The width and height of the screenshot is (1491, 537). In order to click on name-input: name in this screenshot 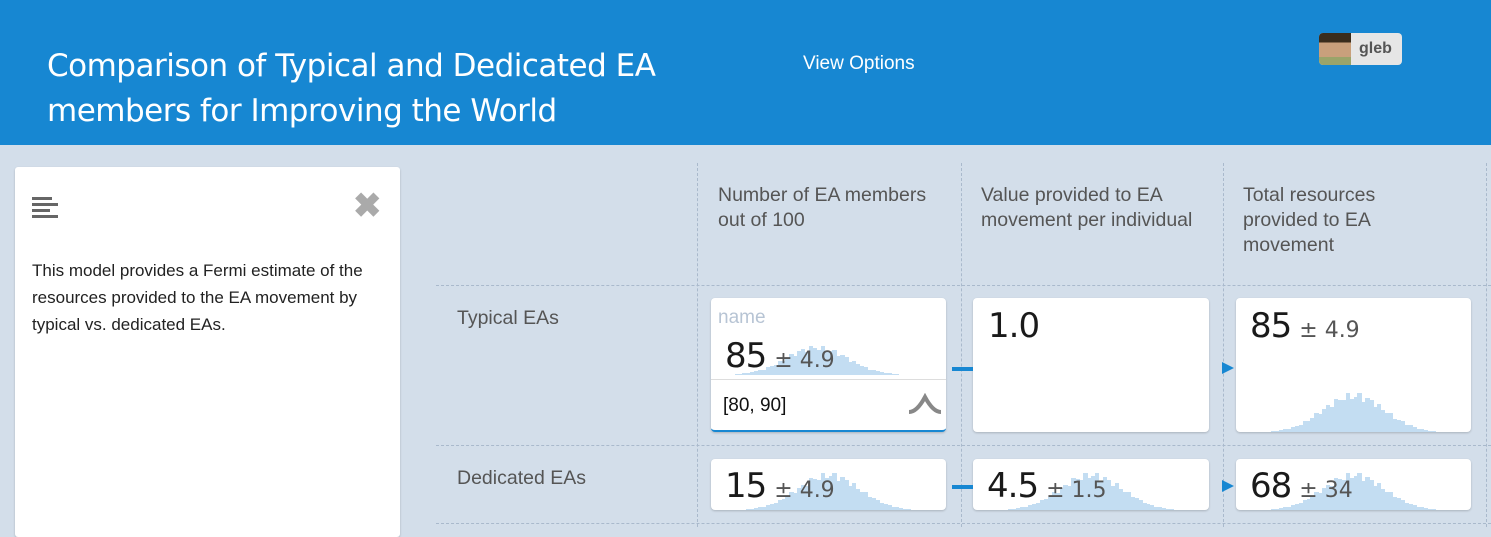, I will do `click(742, 317)`.